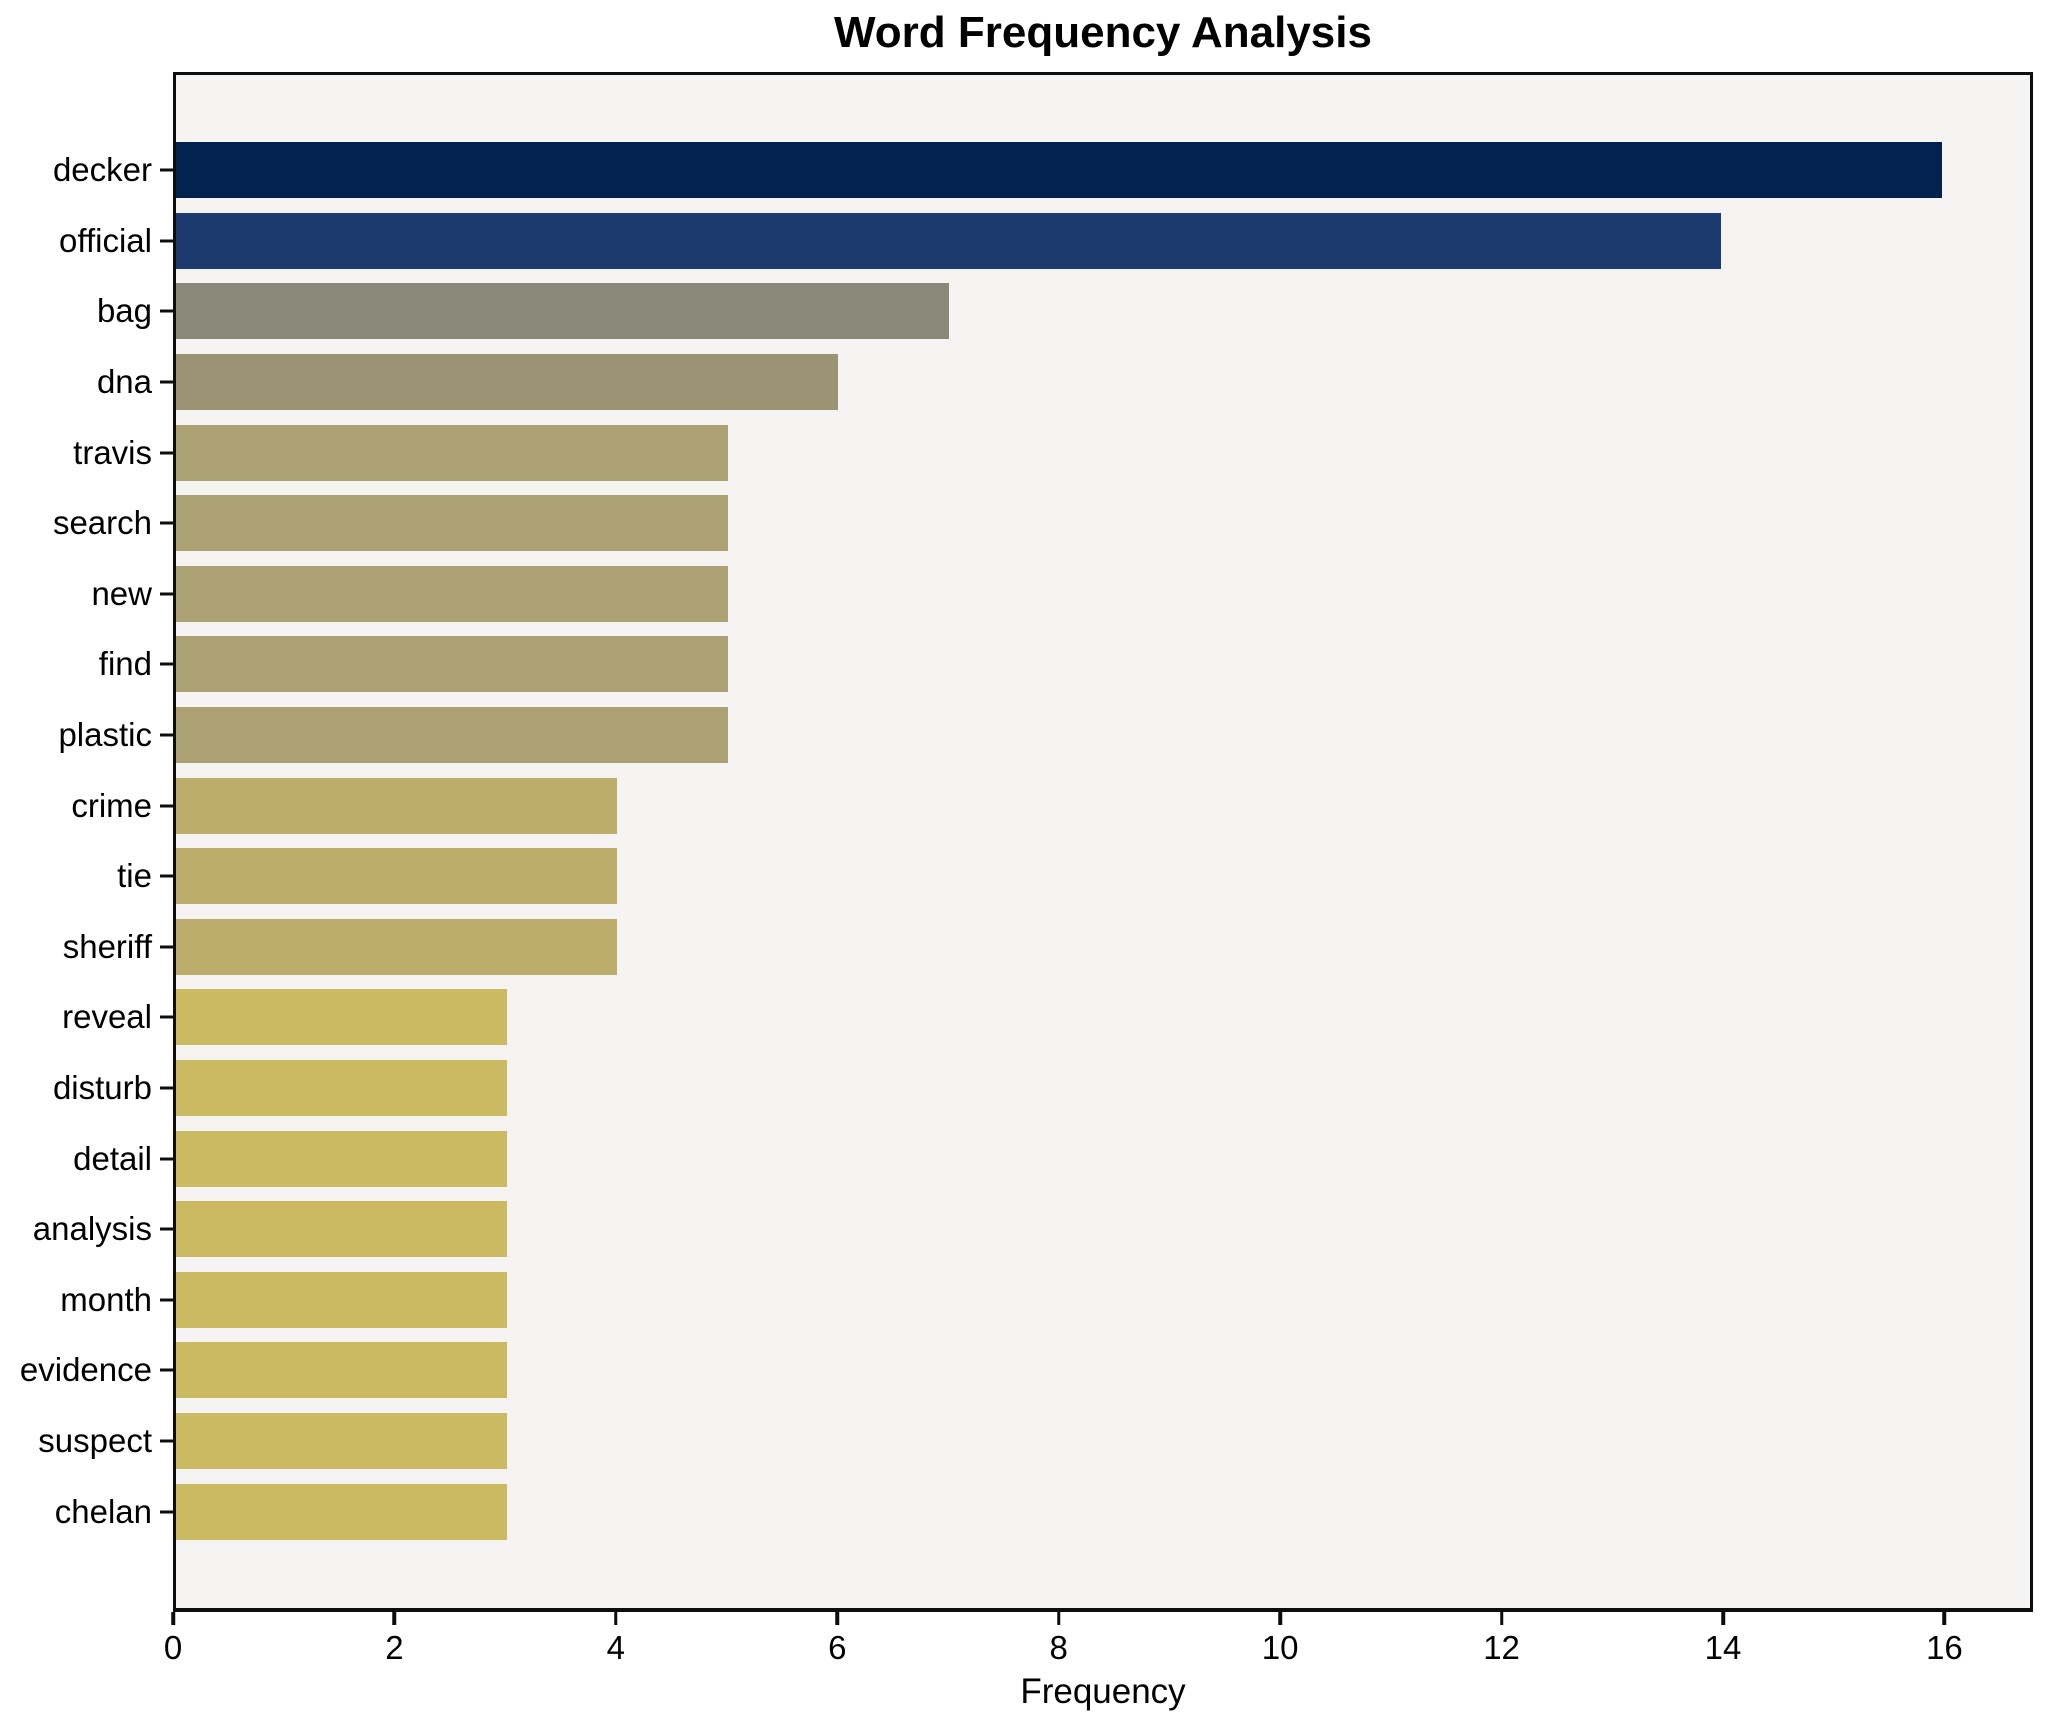 This screenshot has height=1722, width=2053. Describe the element at coordinates (173, 1647) in the screenshot. I see `x-tick-label: 0` at that location.